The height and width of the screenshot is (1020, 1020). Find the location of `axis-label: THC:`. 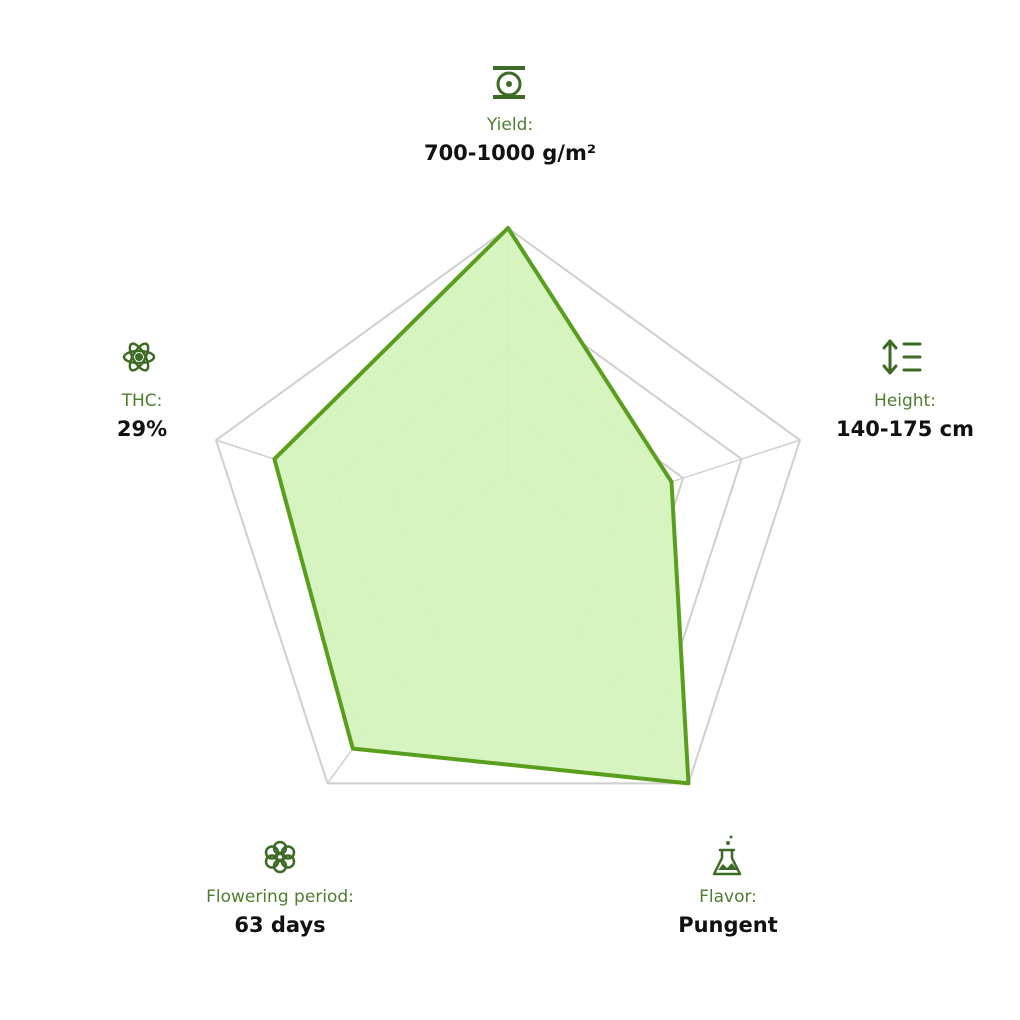

axis-label: THC: is located at coordinates (142, 401).